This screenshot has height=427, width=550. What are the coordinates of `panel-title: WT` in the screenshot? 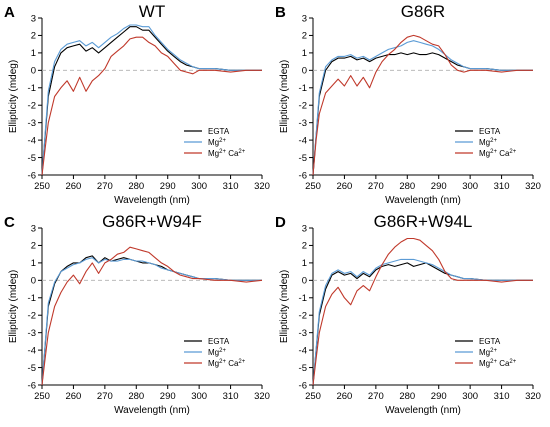 It's located at (152, 11).